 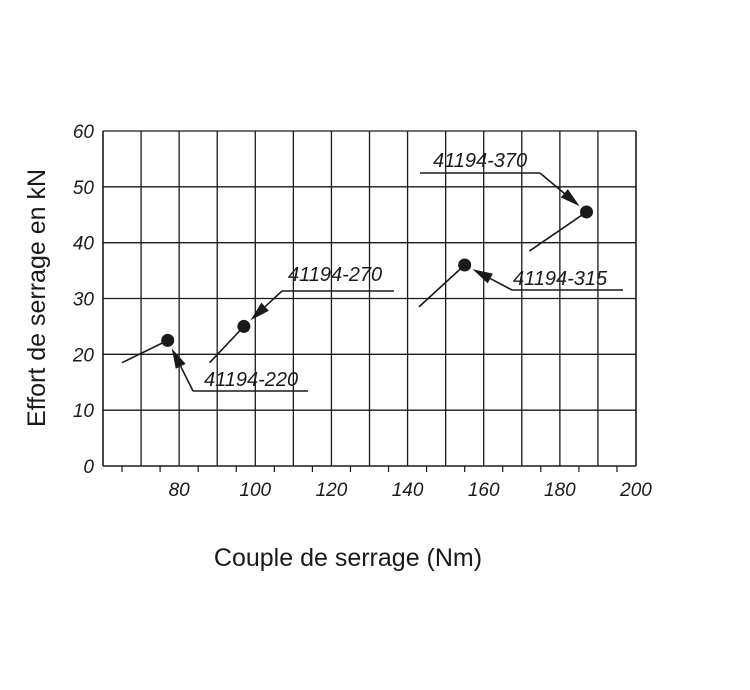 What do you see at coordinates (635, 490) in the screenshot?
I see `x-tick-label: 200` at bounding box center [635, 490].